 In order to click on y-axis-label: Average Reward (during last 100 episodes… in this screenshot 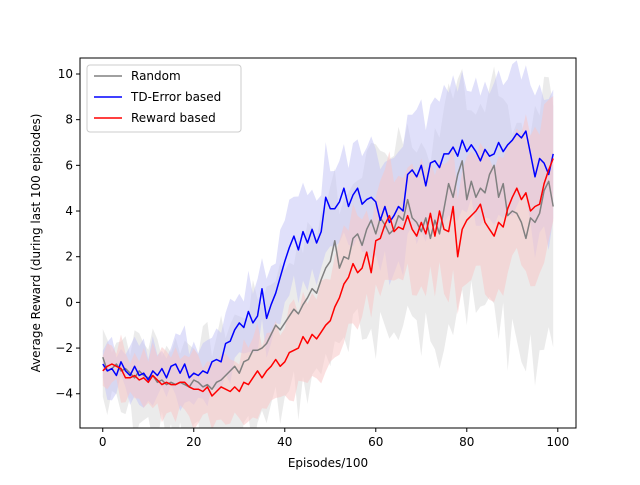, I will do `click(36, 243)`.